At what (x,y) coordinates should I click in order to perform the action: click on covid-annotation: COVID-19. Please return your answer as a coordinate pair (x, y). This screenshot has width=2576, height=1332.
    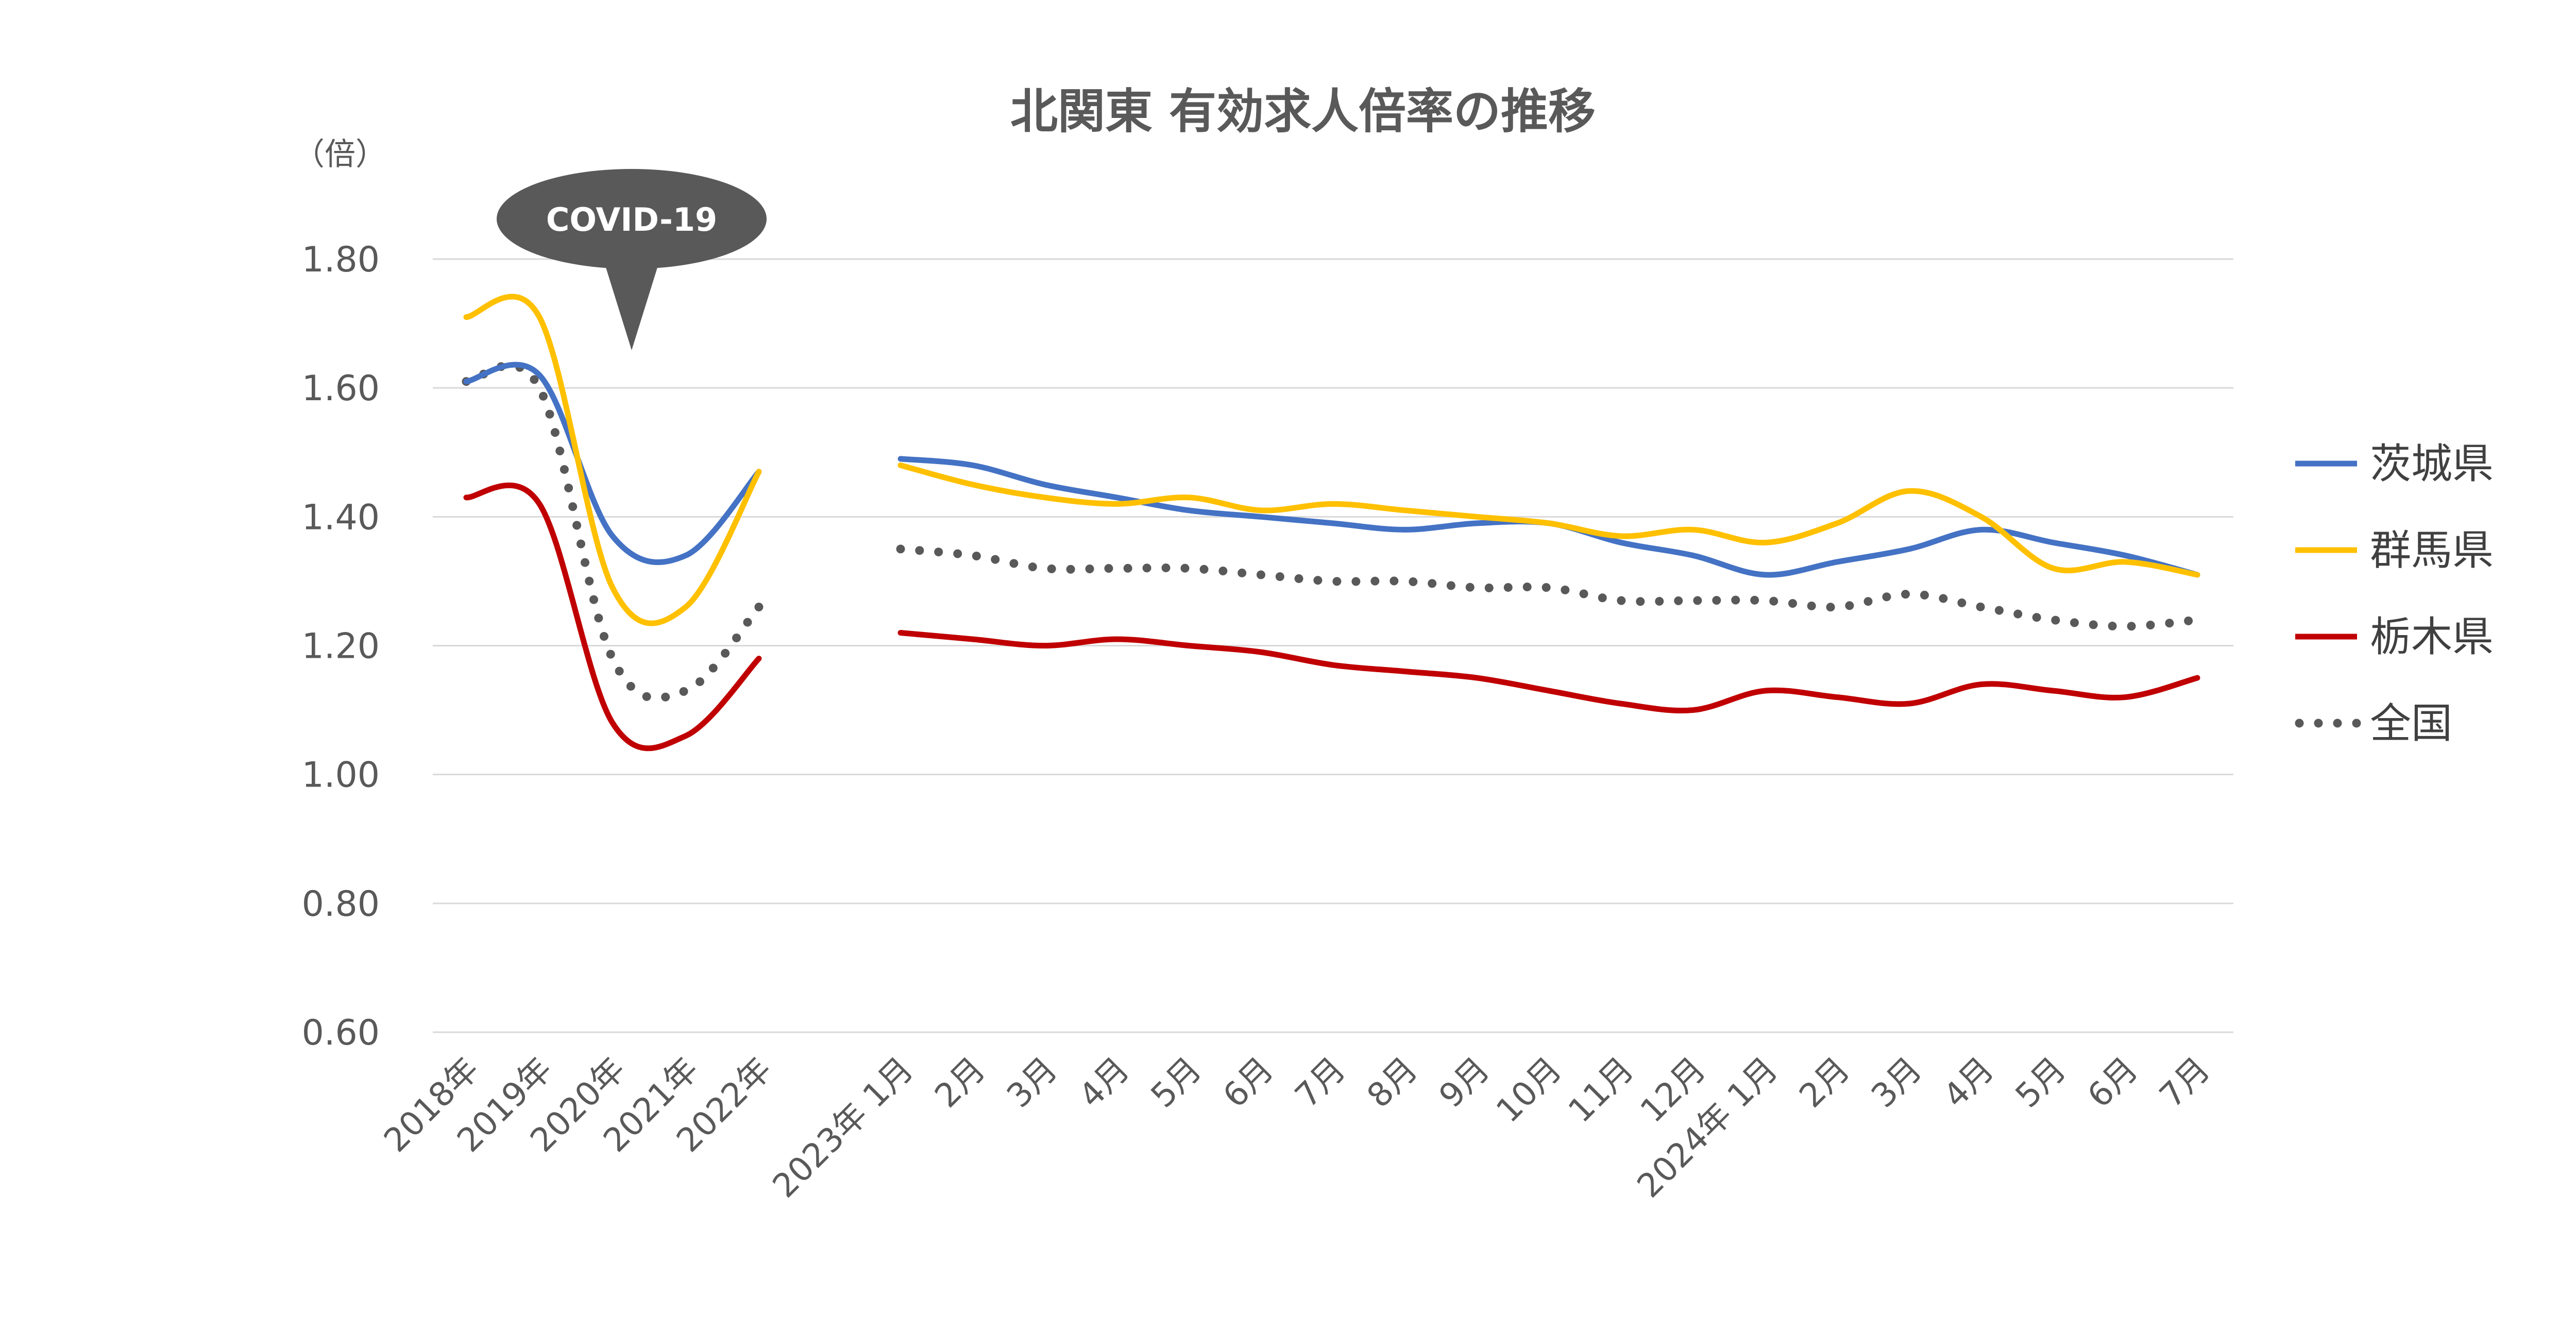
    Looking at the image, I should click on (631, 219).